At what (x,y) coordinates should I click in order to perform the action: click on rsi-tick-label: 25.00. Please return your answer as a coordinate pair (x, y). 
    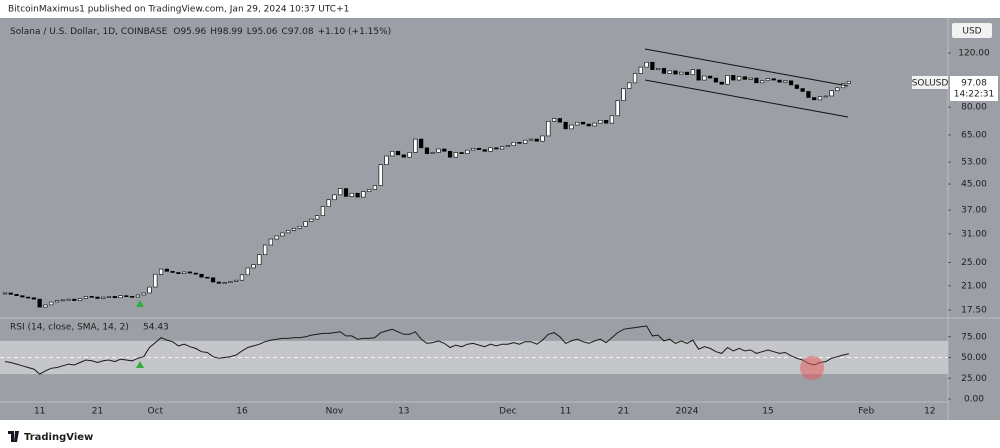
    Looking at the image, I should click on (974, 379).